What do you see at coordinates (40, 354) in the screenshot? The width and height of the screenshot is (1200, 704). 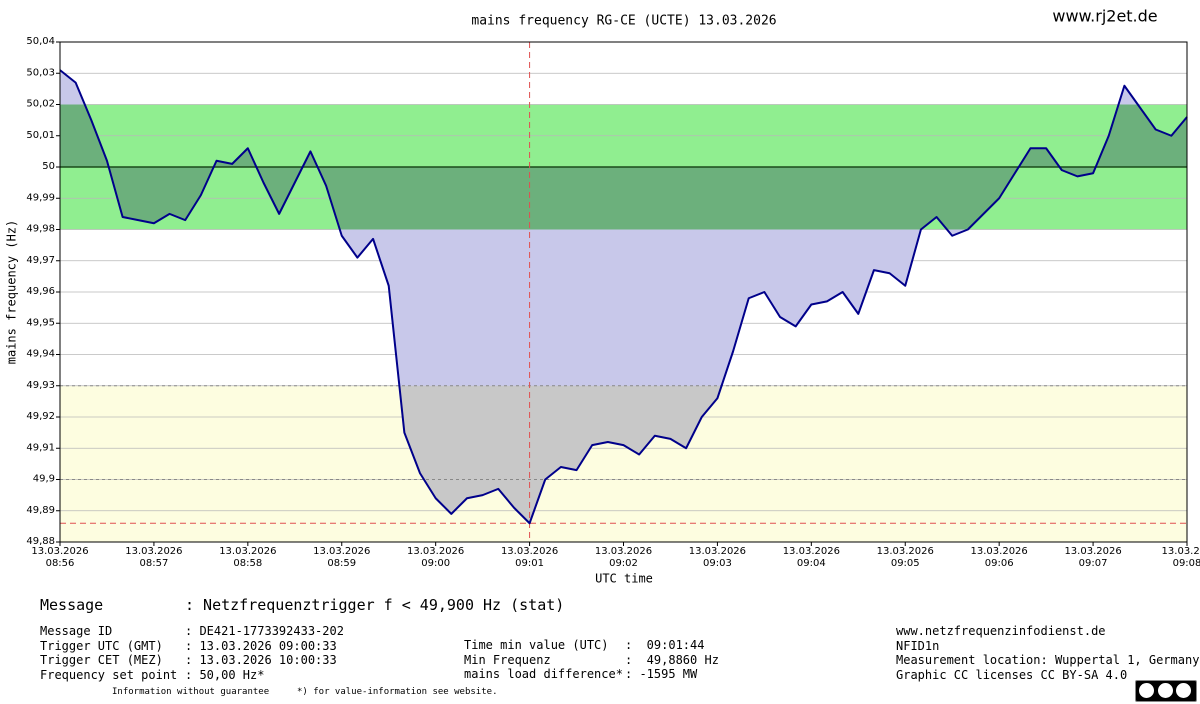 I see `y-tick-label: 49,94` at bounding box center [40, 354].